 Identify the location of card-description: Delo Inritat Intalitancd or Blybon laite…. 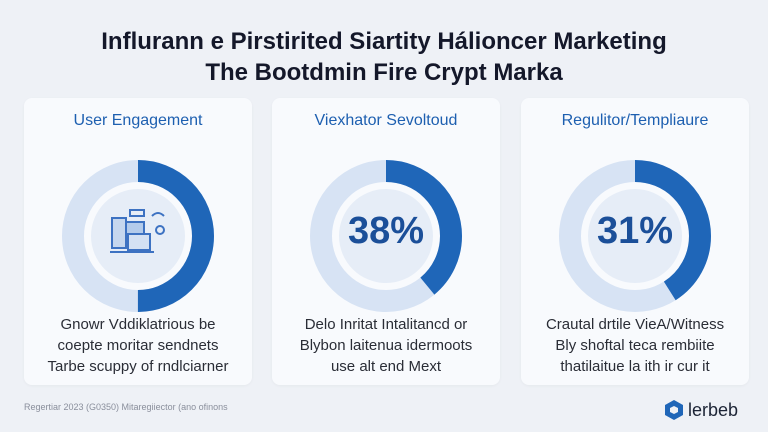
(386, 345).